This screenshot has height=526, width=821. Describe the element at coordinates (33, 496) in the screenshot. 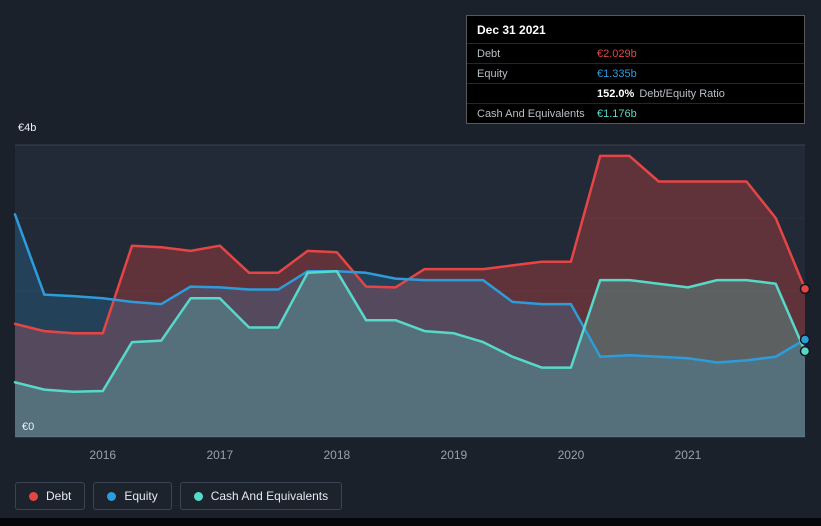

I see `debt-dot-icon` at that location.